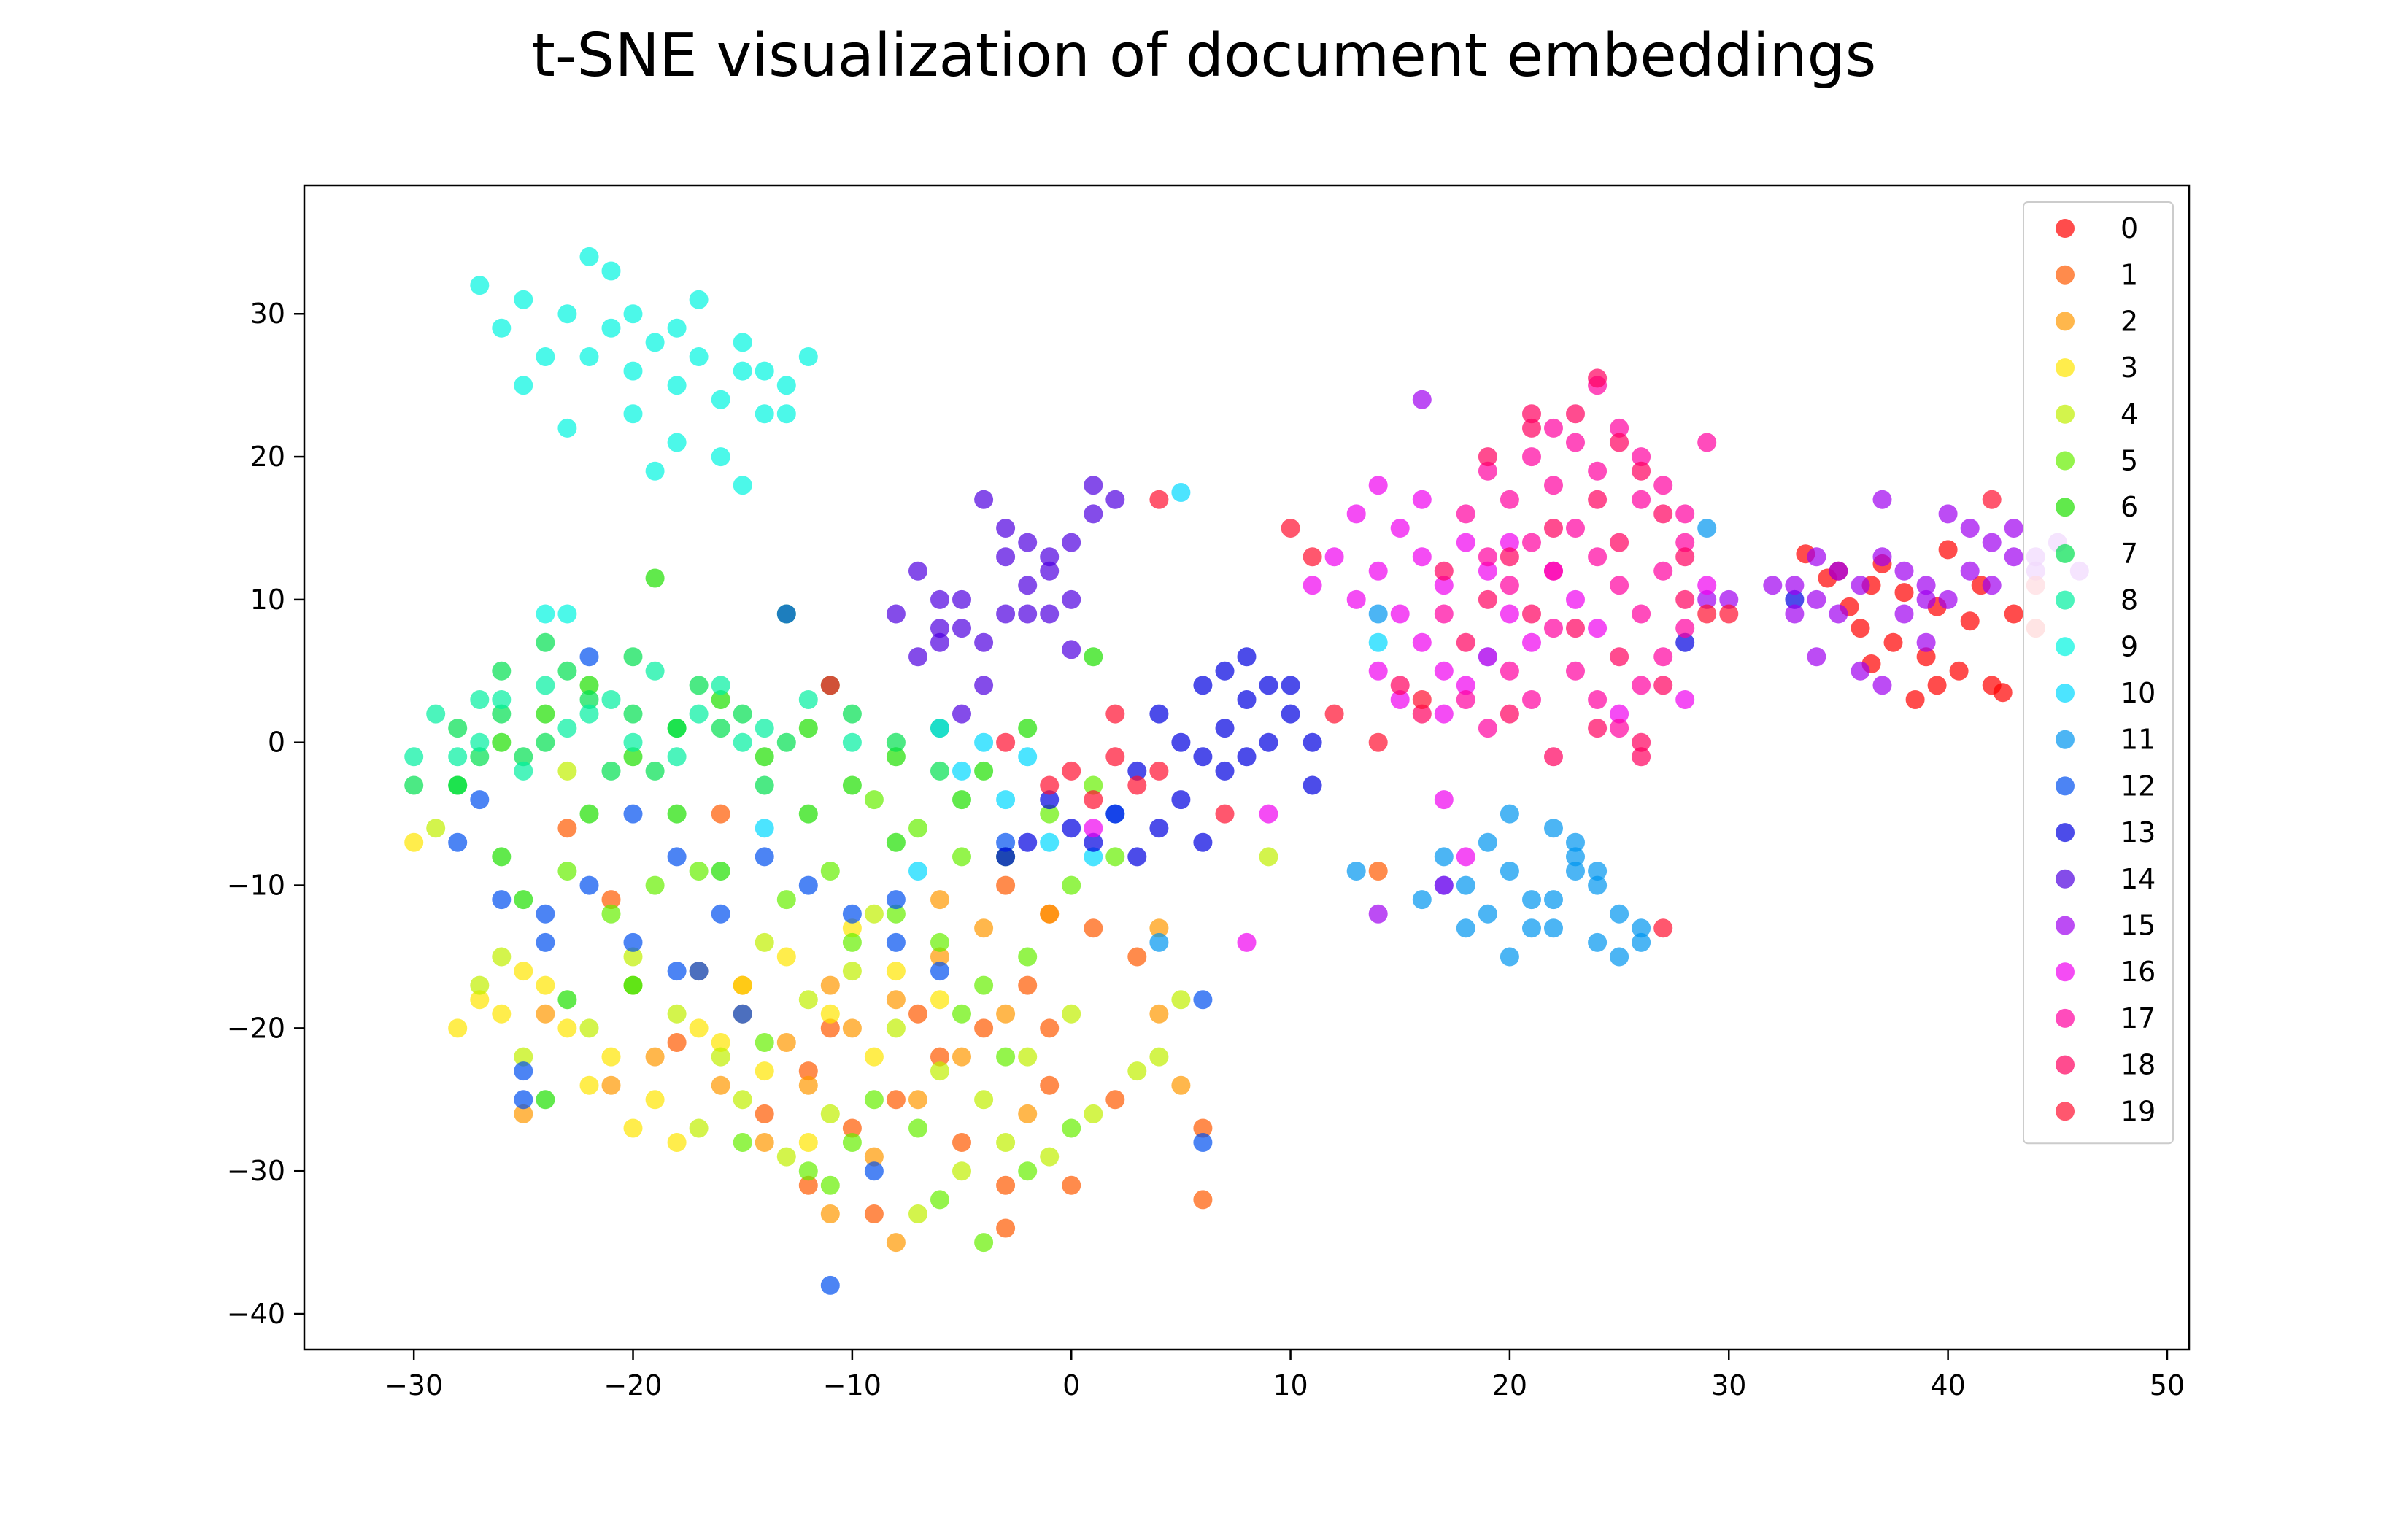  I want to click on legend-label-4: 4, so click(2129, 414).